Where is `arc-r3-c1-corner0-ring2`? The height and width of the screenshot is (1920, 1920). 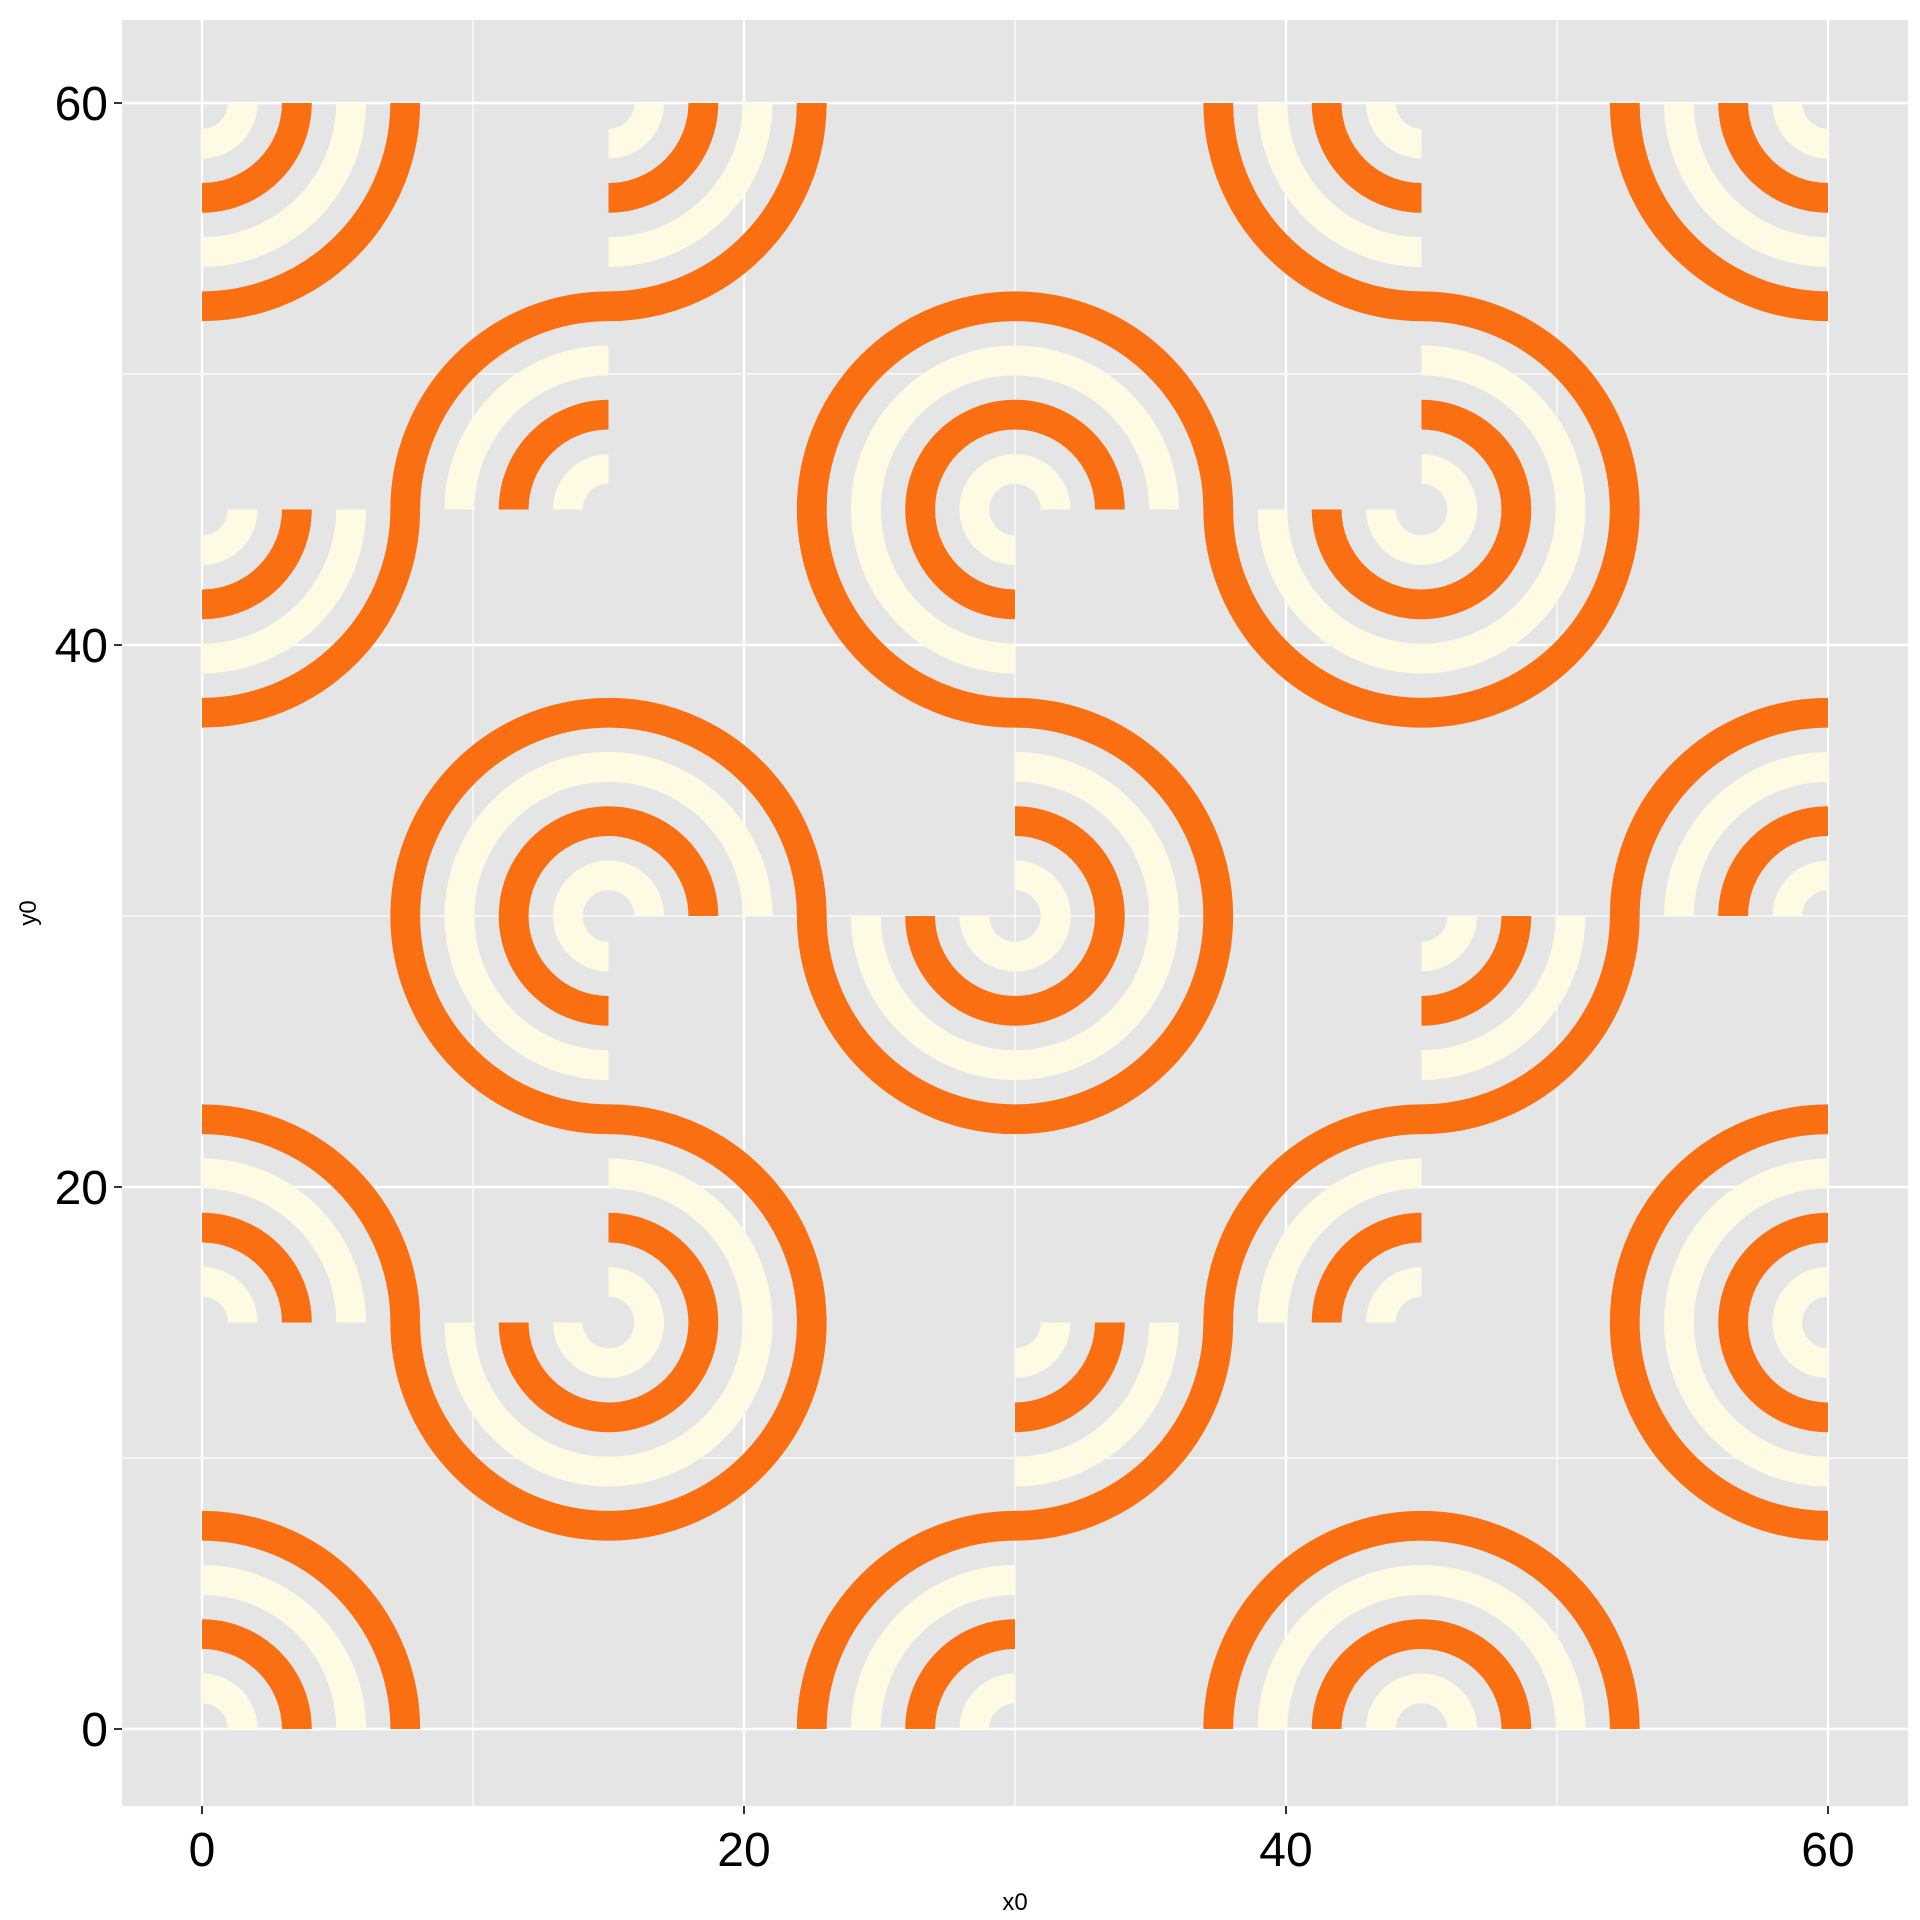 arc-r3-c1-corner0-ring2 is located at coordinates (933, 427).